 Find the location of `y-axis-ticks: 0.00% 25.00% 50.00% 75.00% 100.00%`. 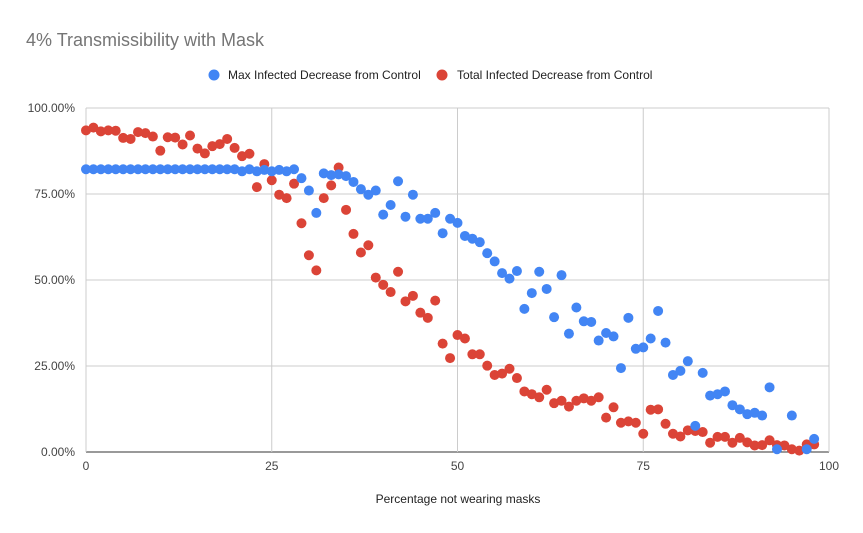

y-axis-ticks: 0.00% 25.00% 50.00% 75.00% 100.00% is located at coordinates (52, 280).